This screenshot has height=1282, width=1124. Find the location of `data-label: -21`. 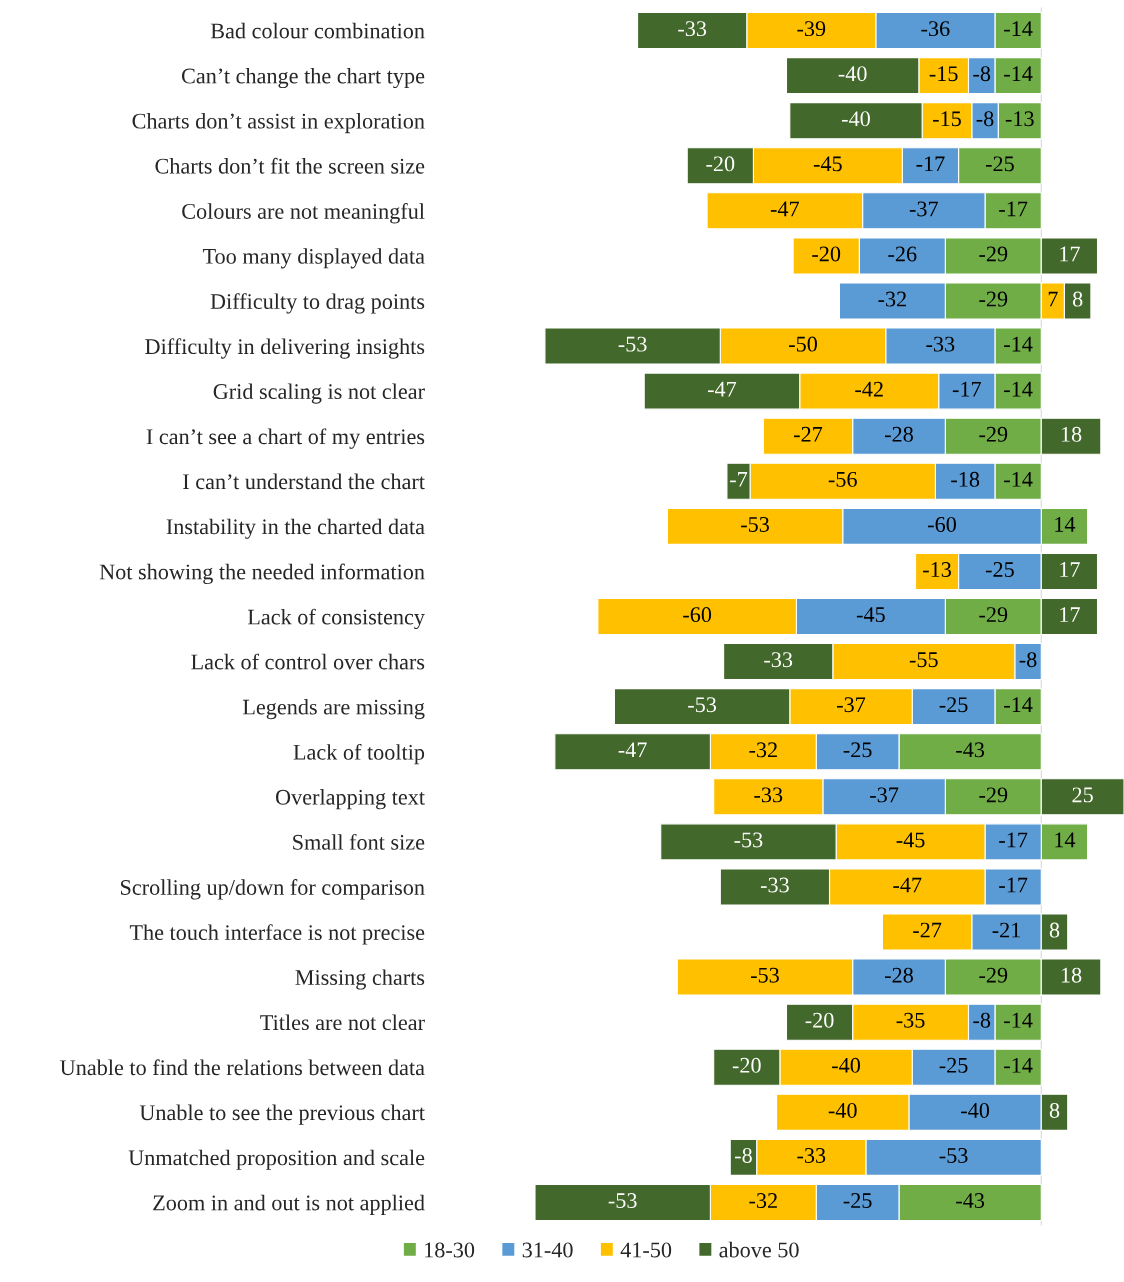

data-label: -21 is located at coordinates (1006, 930).